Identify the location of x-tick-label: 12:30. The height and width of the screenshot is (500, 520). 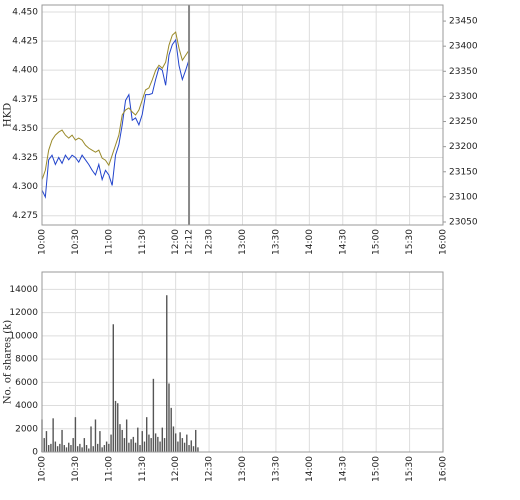
(210, 469).